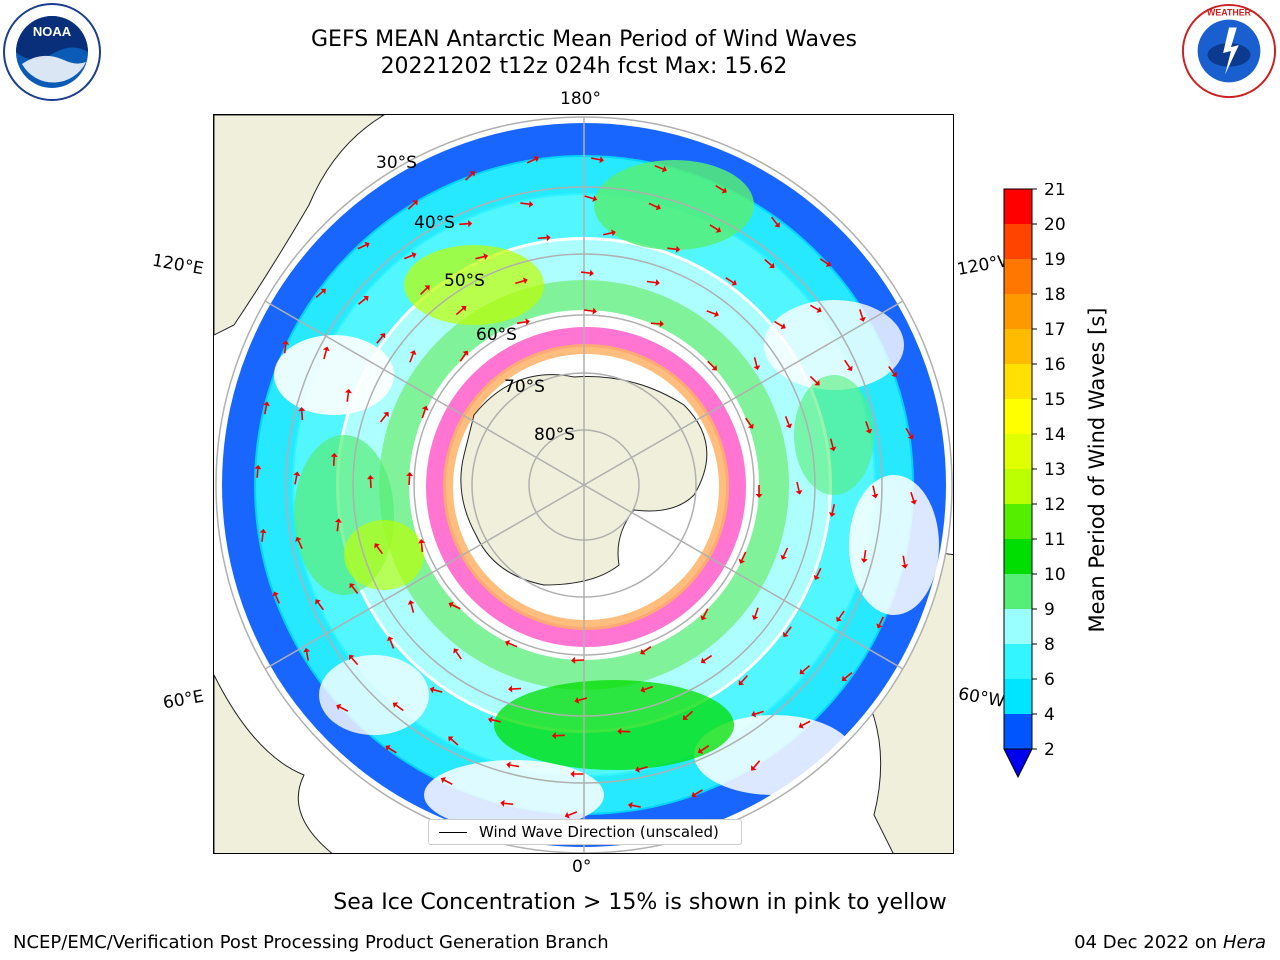  What do you see at coordinates (52, 31) in the screenshot?
I see `svg-text: NOAA` at bounding box center [52, 31].